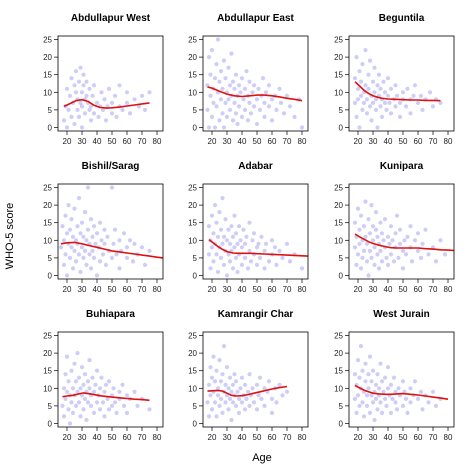 Image resolution: width=474 pixels, height=468 pixels. I want to click on panel-frame, so click(255, 83).